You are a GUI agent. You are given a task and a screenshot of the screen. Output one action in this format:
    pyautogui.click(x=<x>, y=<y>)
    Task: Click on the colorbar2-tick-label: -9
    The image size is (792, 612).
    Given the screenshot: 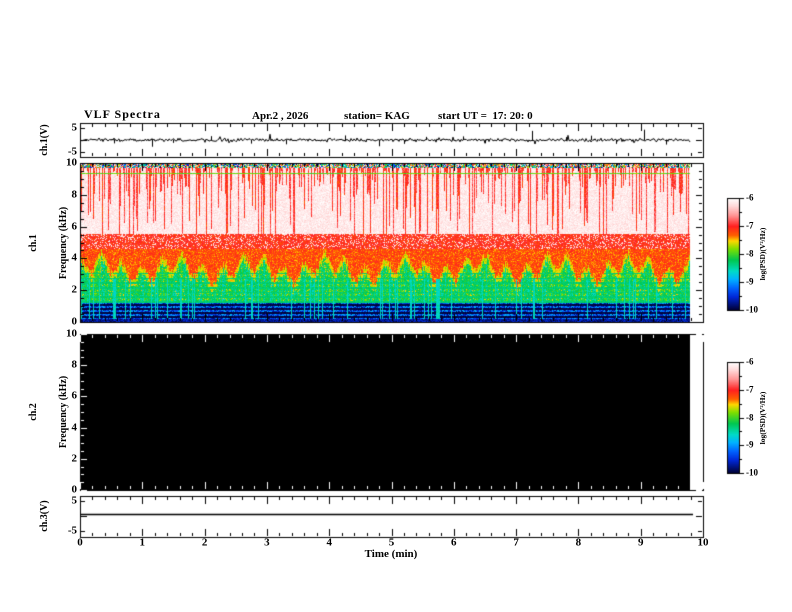 What is the action you would take?
    pyautogui.click(x=750, y=444)
    